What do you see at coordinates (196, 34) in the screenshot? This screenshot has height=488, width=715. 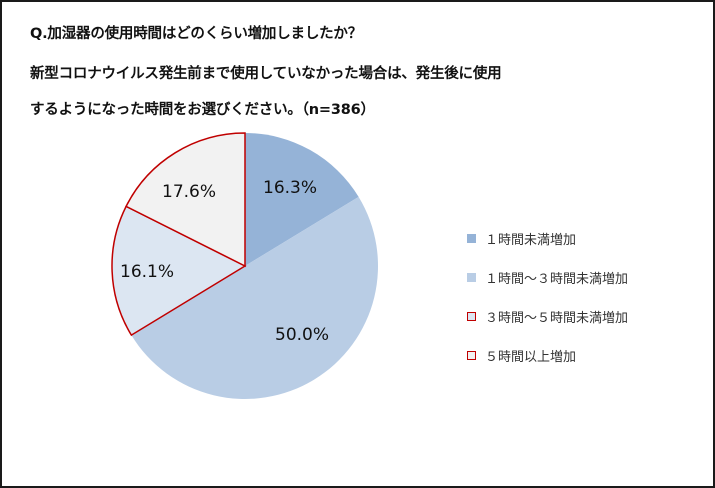 I see `question-title-line1: Q.加湿器の使用時間はどのくらい増加しましたか？` at bounding box center [196, 34].